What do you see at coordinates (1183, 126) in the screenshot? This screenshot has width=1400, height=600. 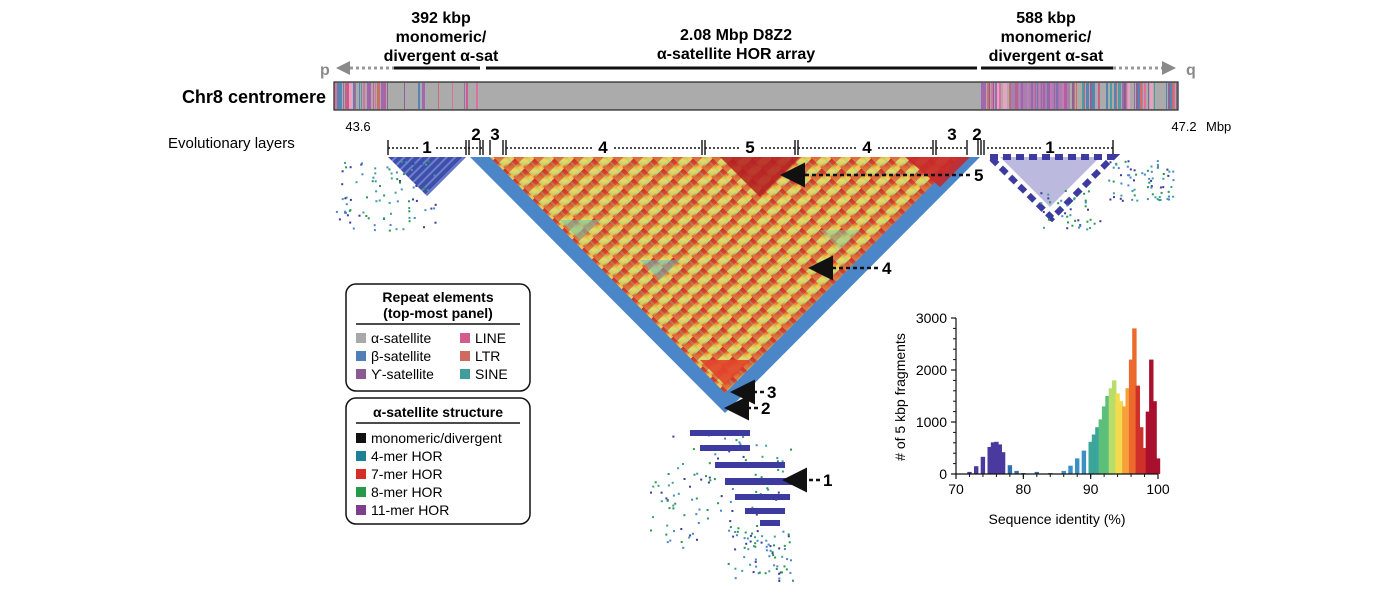 I see `track-end-label: 47.2` at bounding box center [1183, 126].